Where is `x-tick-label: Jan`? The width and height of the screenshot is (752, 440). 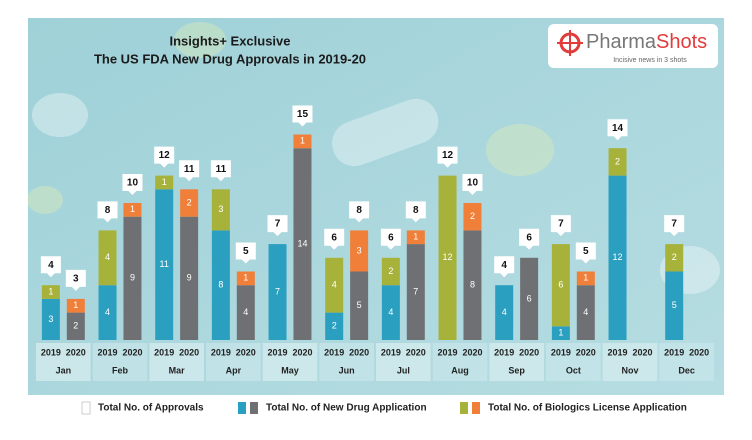
x-tick-label: Jan is located at coordinates (64, 370).